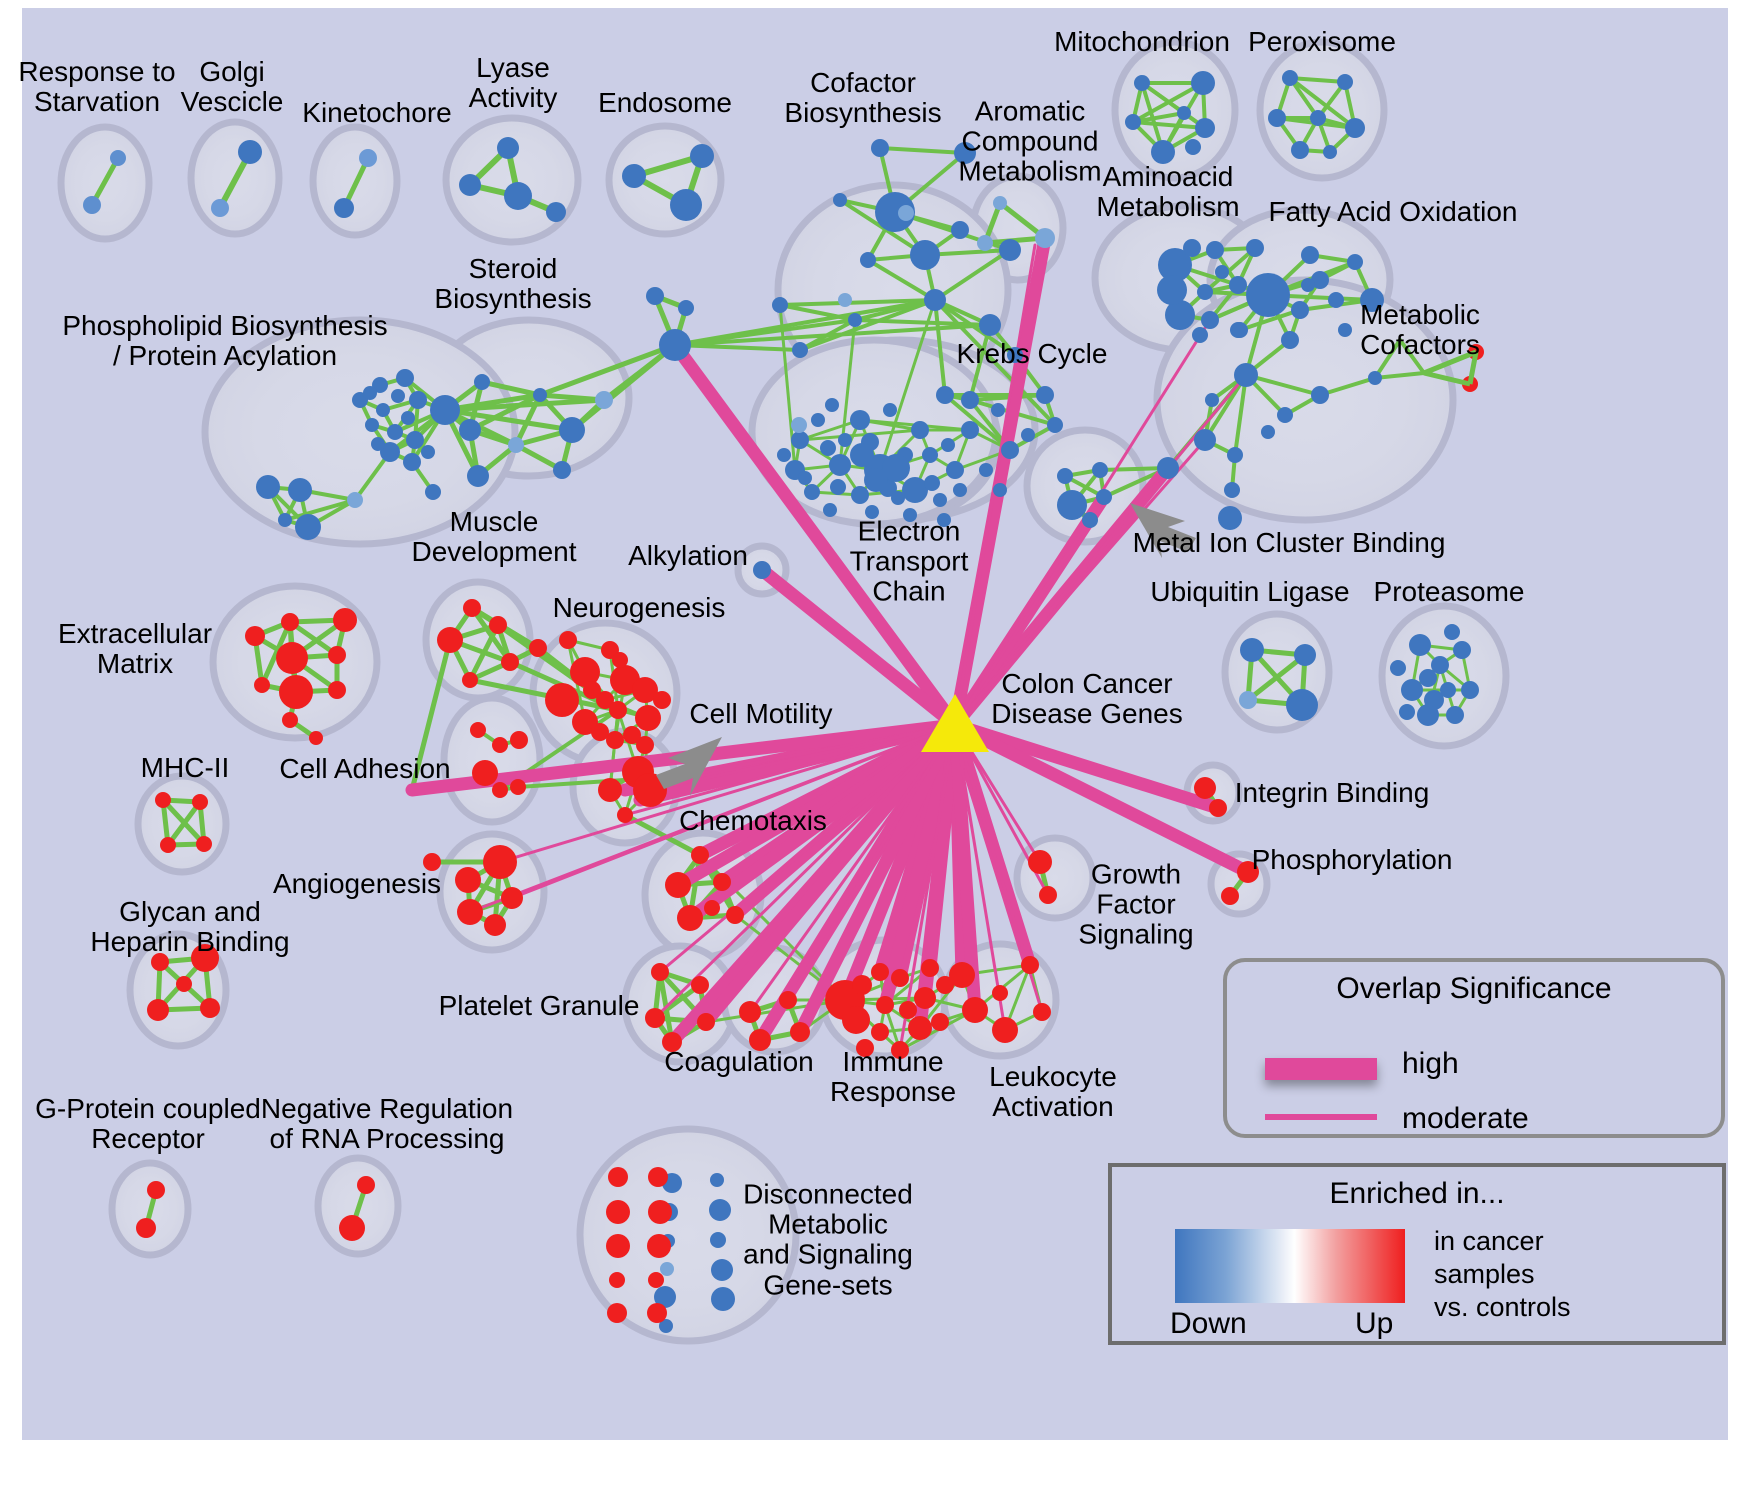 The width and height of the screenshot is (1750, 1507). Describe the element at coordinates (1474, 988) in the screenshot. I see `overlap-legend-title: Overlap Significance` at that location.